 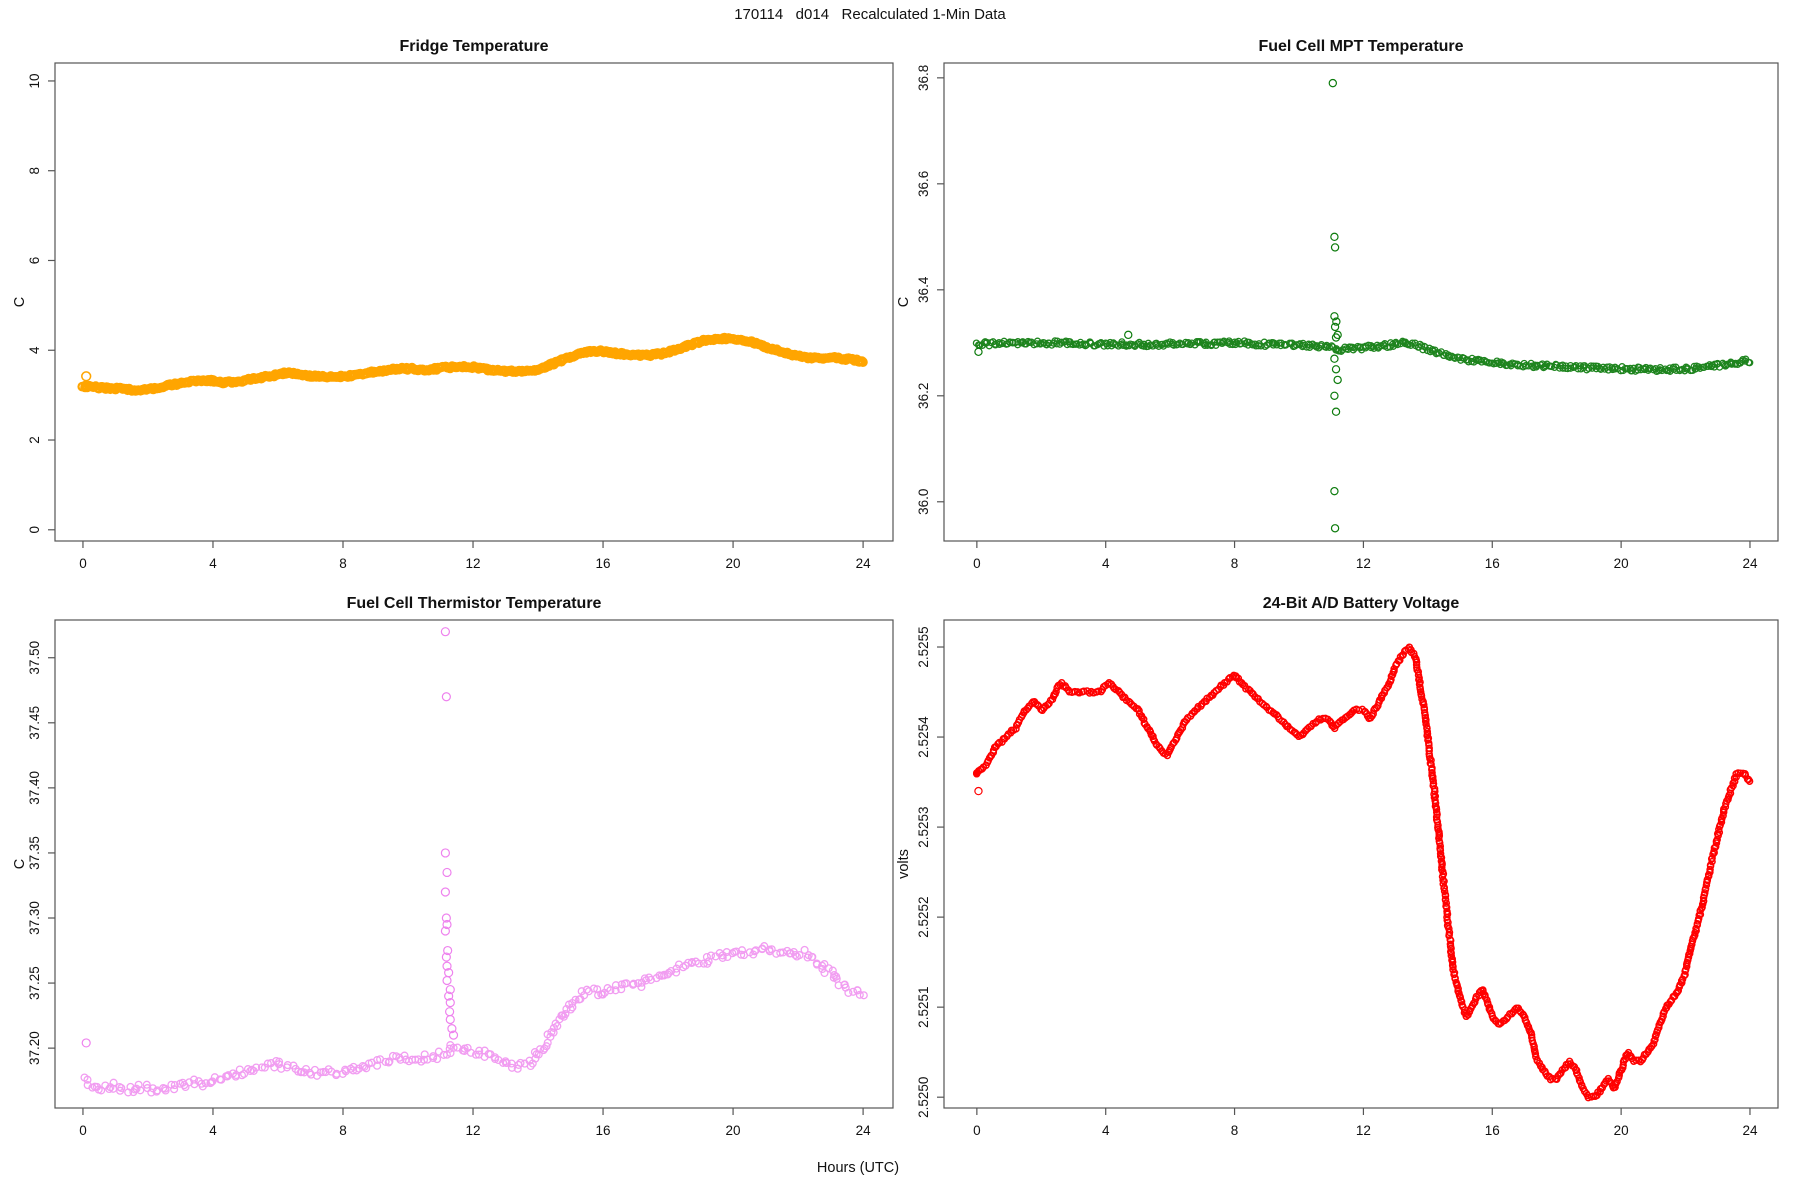 I want to click on outlier-point-battery-voltage, so click(x=978, y=791).